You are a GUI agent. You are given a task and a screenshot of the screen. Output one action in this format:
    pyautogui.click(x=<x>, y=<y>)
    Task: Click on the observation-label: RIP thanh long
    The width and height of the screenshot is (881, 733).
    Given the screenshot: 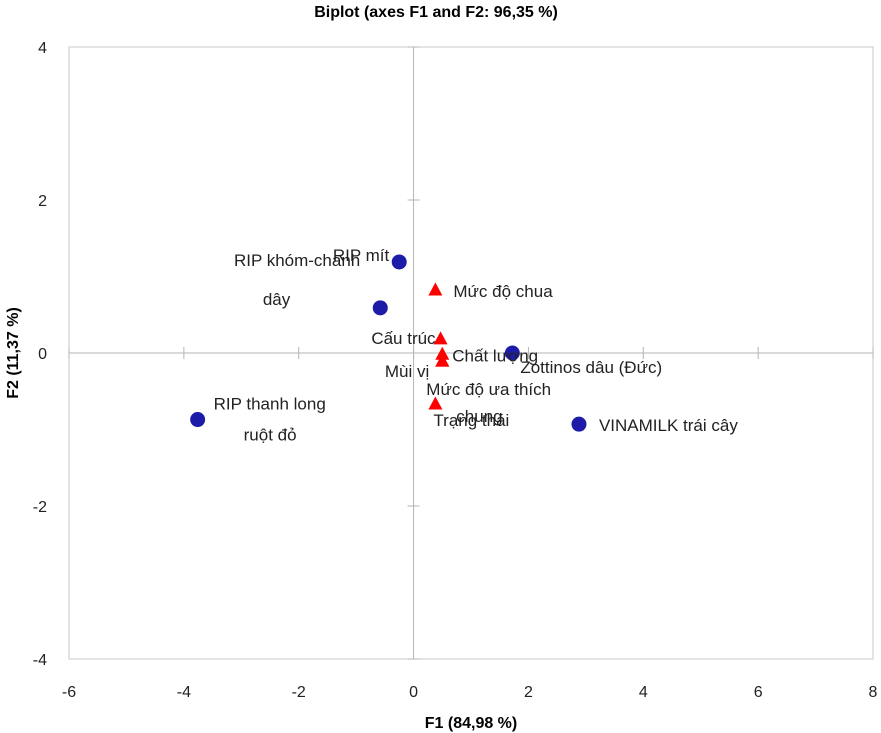 What is the action you would take?
    pyautogui.click(x=270, y=404)
    